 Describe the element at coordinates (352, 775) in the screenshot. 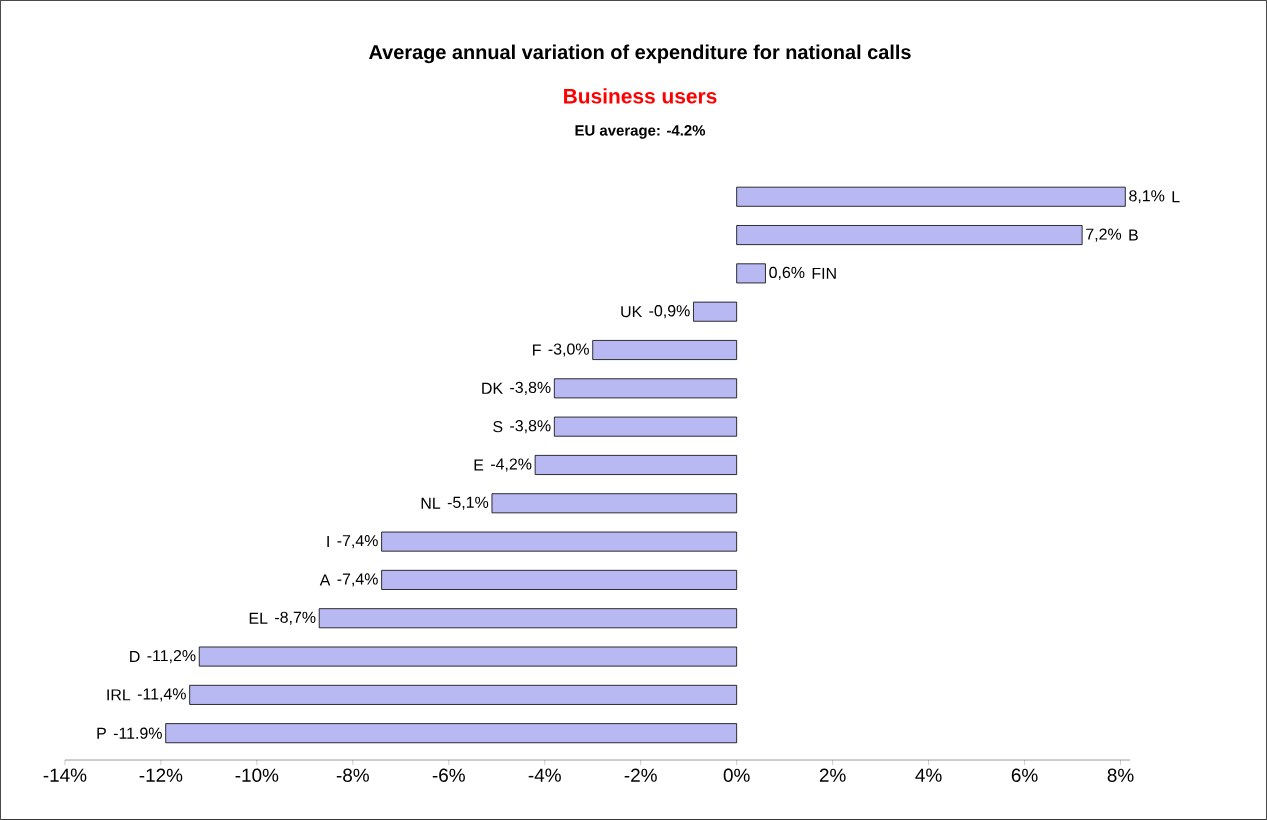

I see `x-tick-label: -8%` at that location.